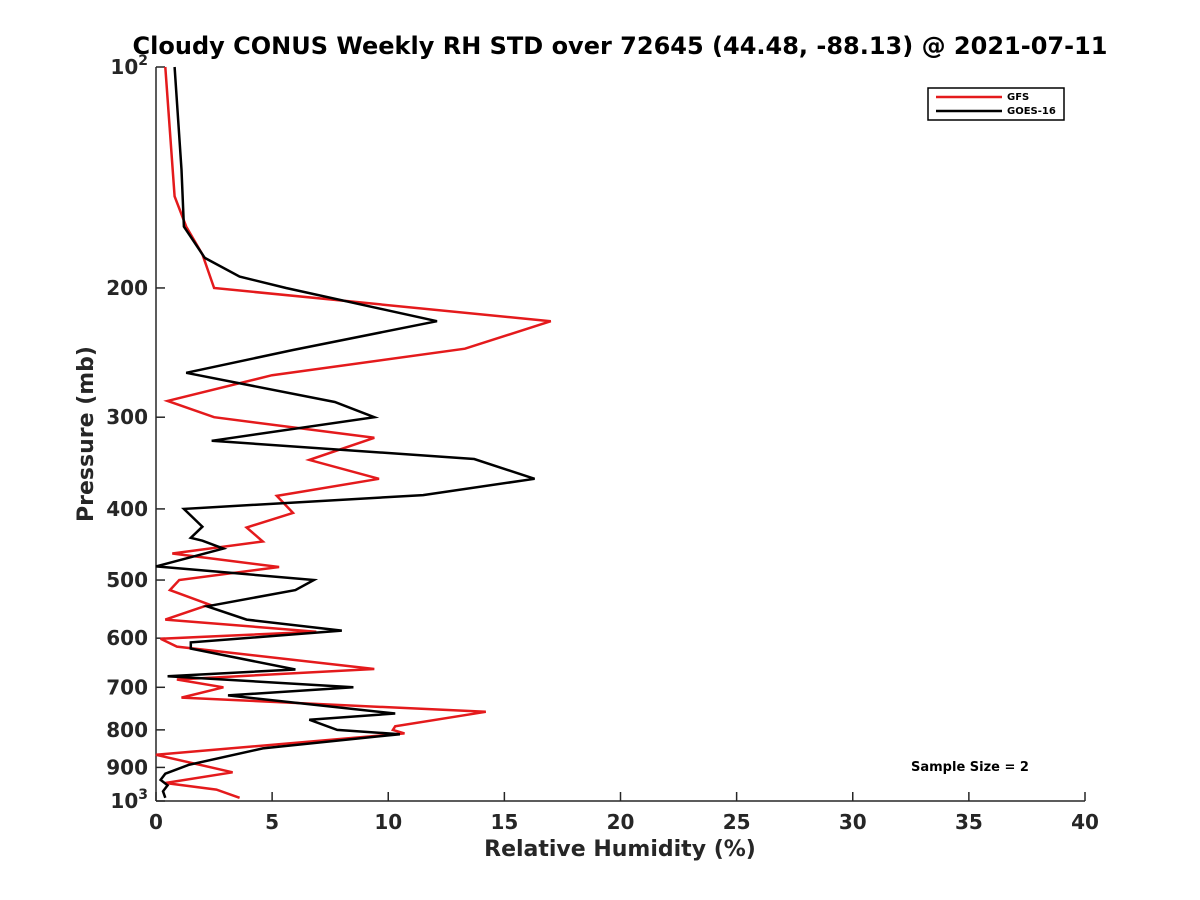 This screenshot has width=1200, height=900. I want to click on x-tick-label: 0, so click(156, 822).